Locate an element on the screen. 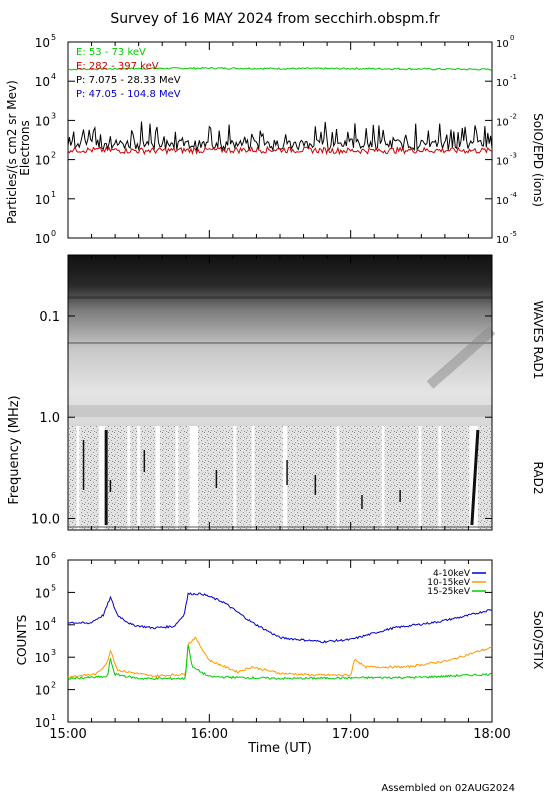 This screenshot has width=550, height=800. stix-left-tick-exp: 2 is located at coordinates (53, 685).